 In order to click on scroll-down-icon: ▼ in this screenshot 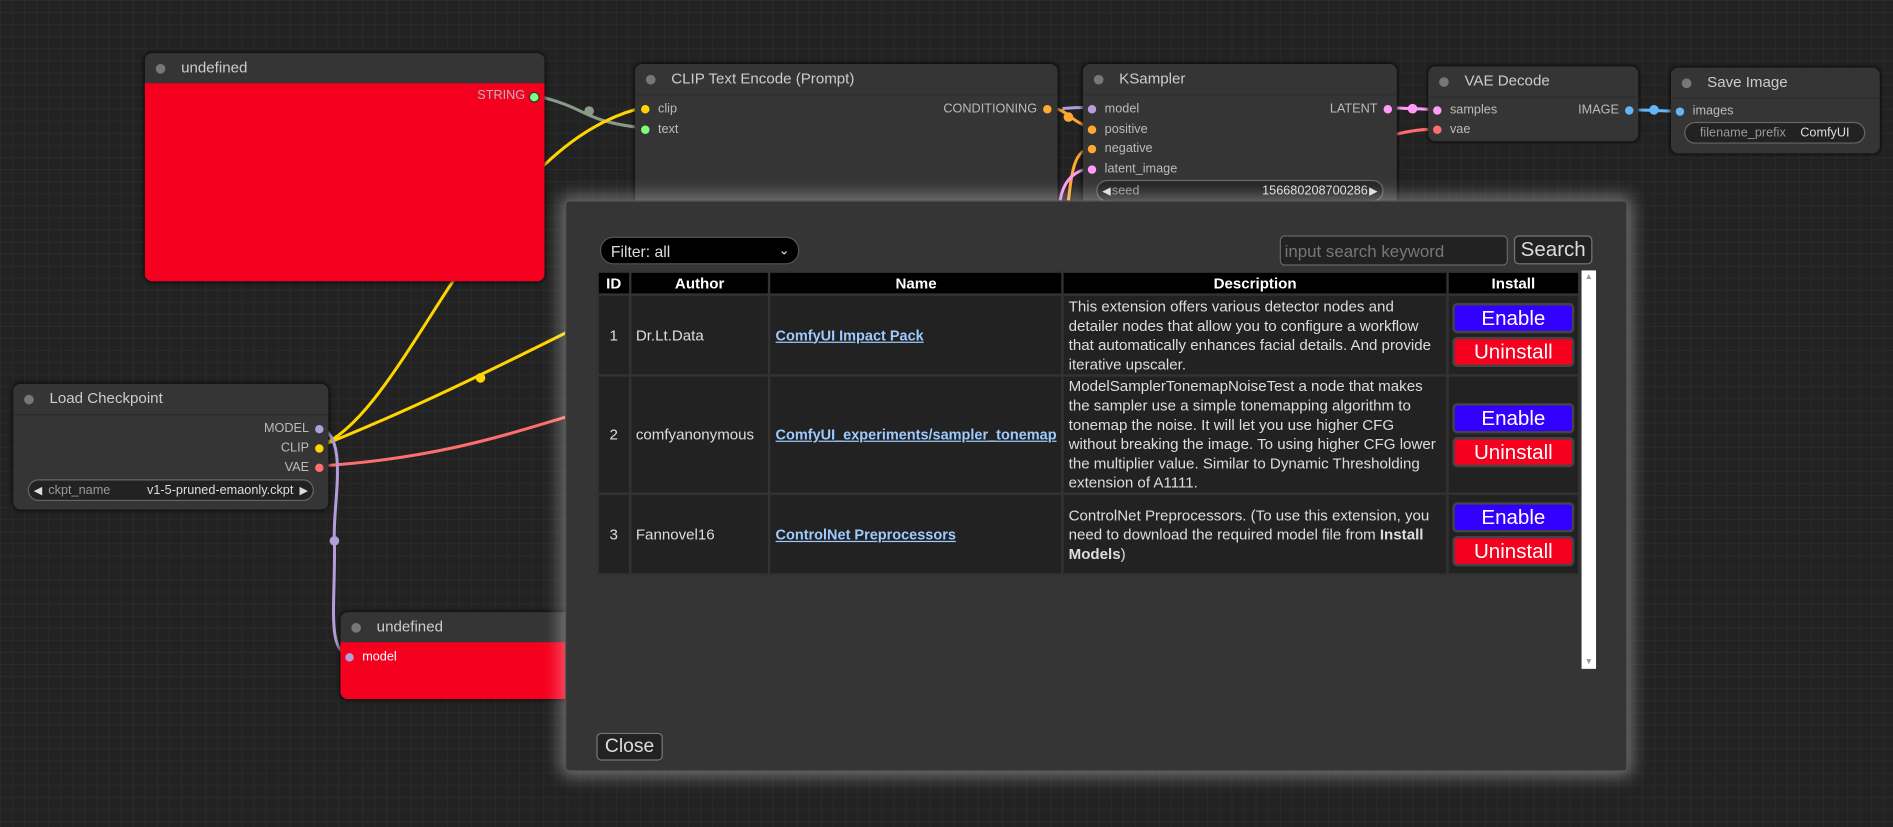, I will do `click(1588, 662)`.